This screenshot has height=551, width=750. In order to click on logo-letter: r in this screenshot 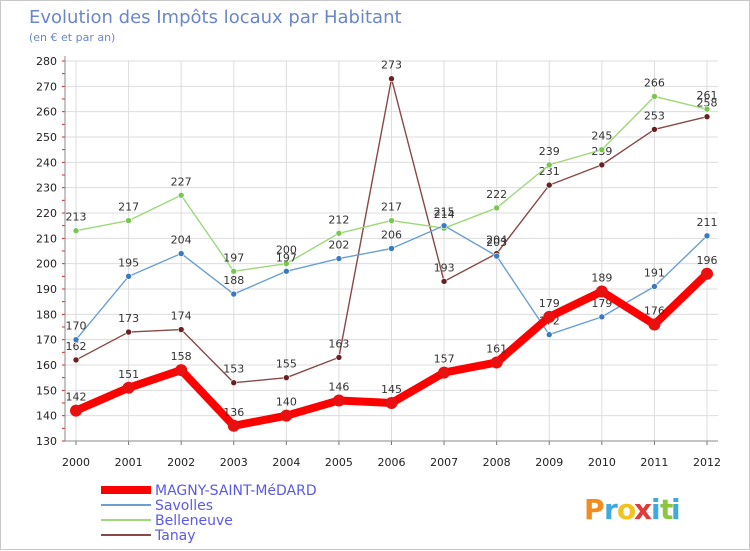, I will do `click(611, 509)`.